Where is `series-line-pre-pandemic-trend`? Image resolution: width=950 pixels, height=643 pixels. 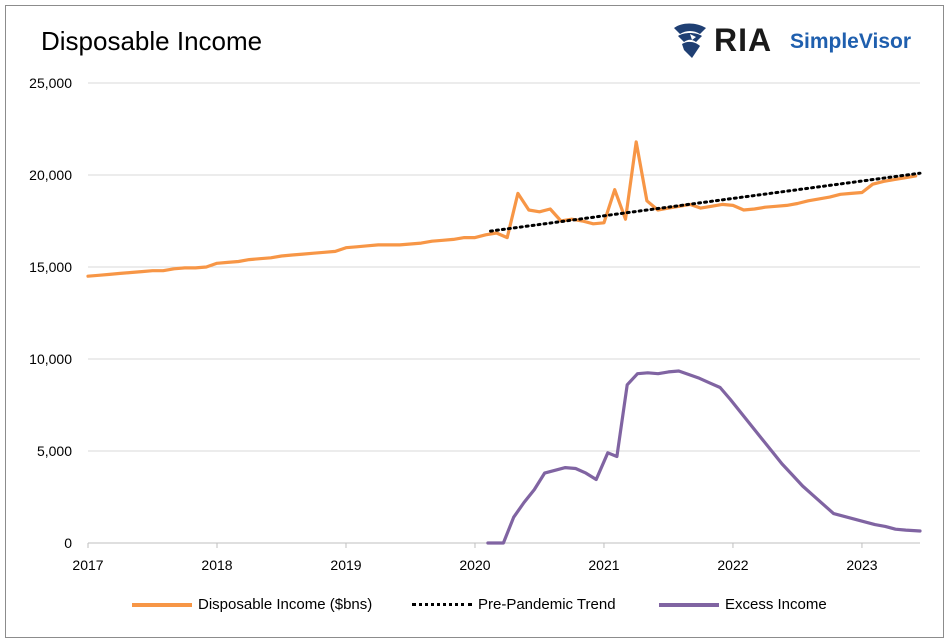
series-line-pre-pandemic-trend is located at coordinates (705, 202).